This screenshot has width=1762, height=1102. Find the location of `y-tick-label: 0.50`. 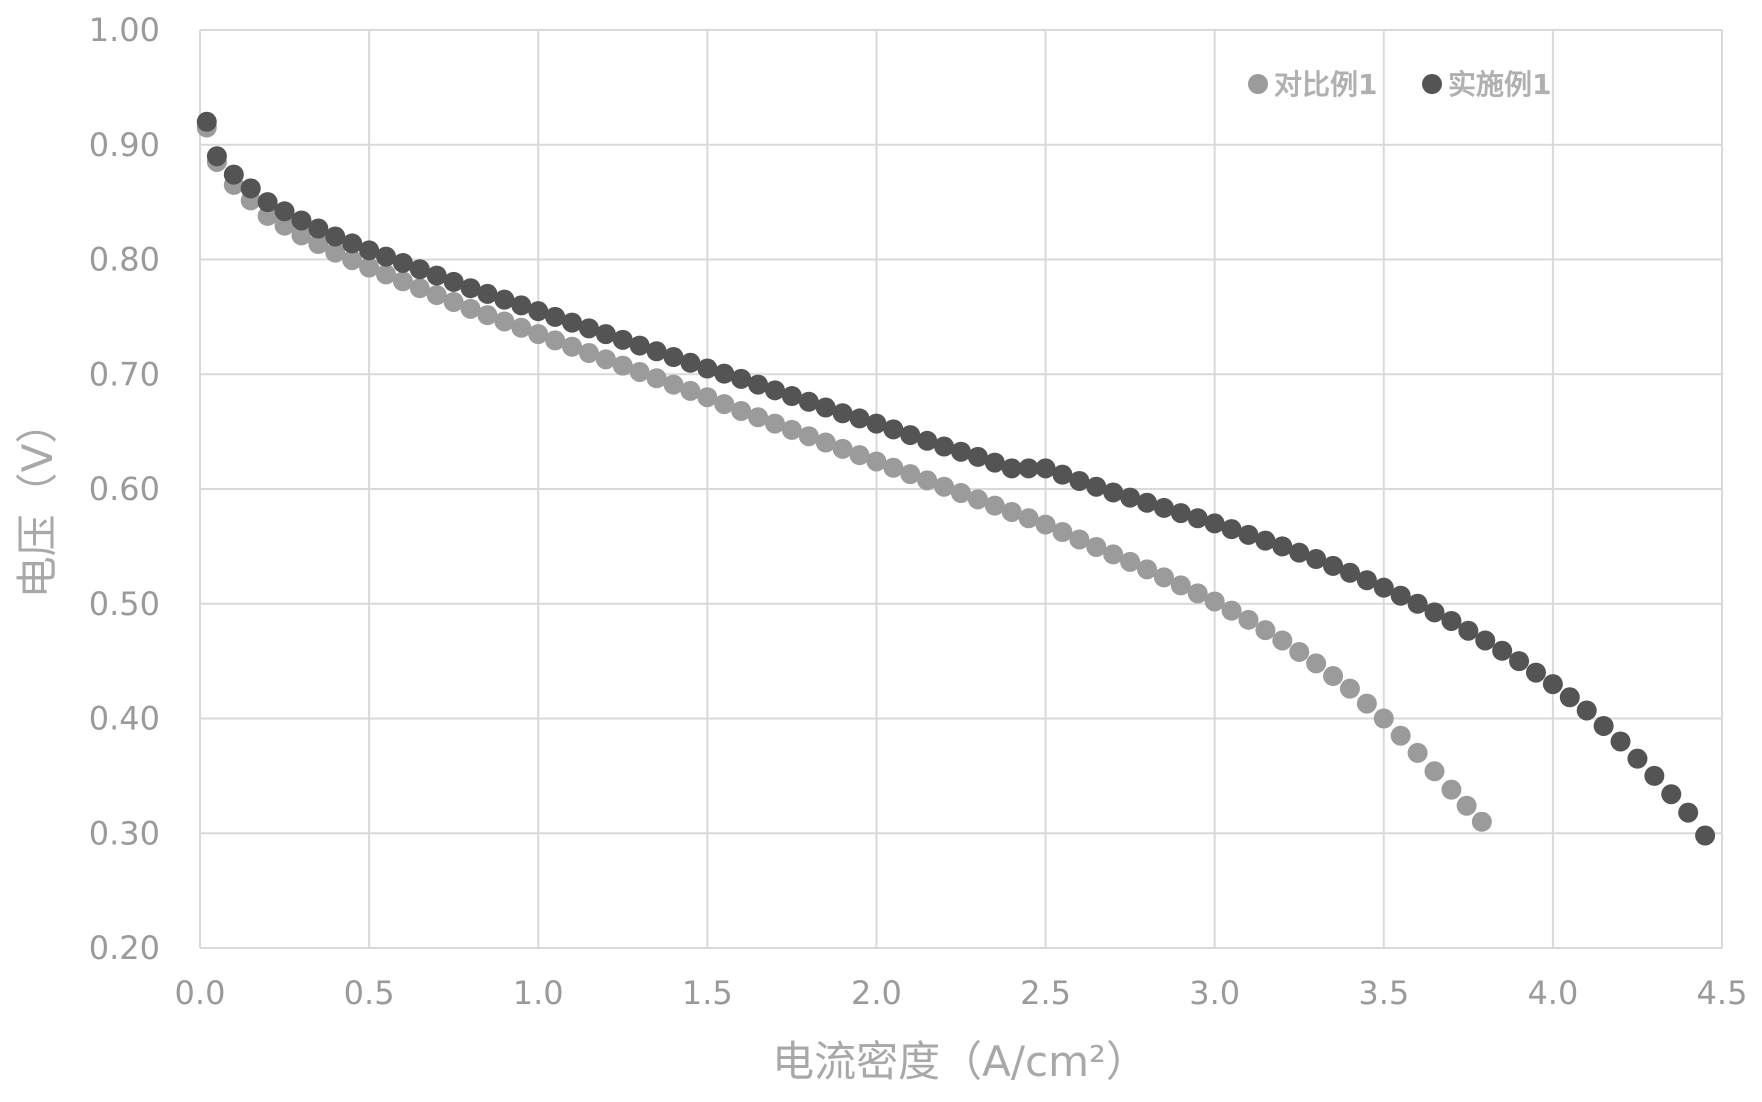

y-tick-label: 0.50 is located at coordinates (124, 604).